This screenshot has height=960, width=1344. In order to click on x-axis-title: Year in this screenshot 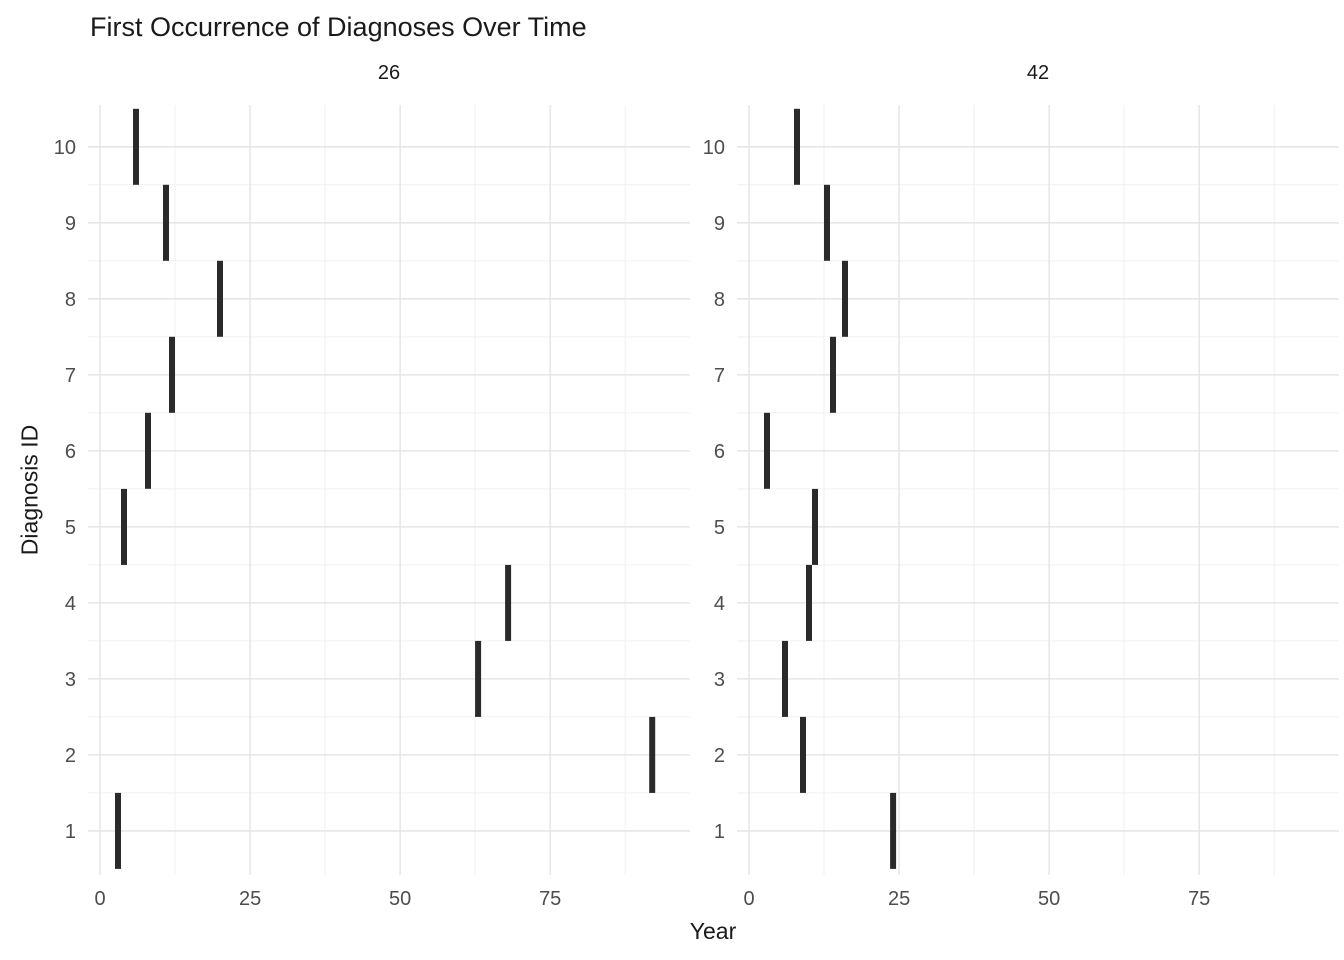, I will do `click(713, 931)`.